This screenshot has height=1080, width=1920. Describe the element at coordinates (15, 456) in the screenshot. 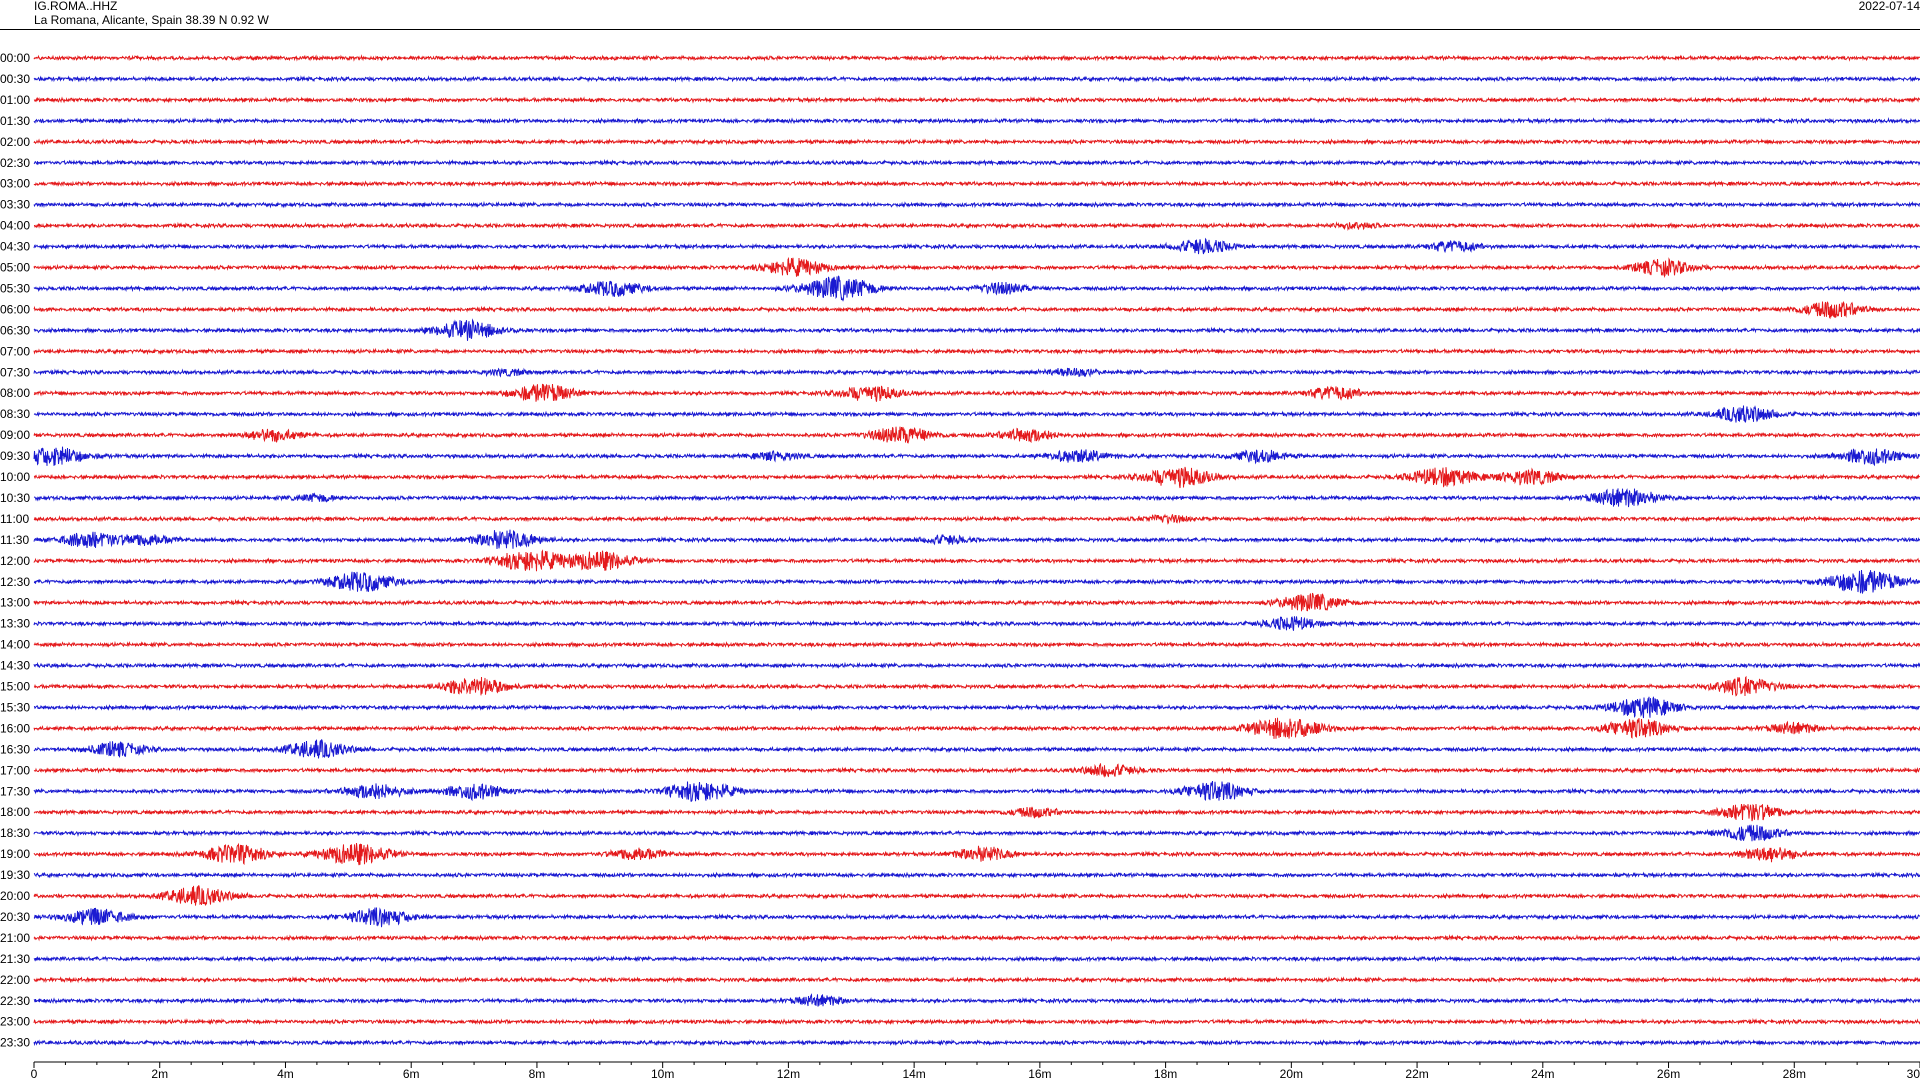

I see `row-label: 09:30` at that location.